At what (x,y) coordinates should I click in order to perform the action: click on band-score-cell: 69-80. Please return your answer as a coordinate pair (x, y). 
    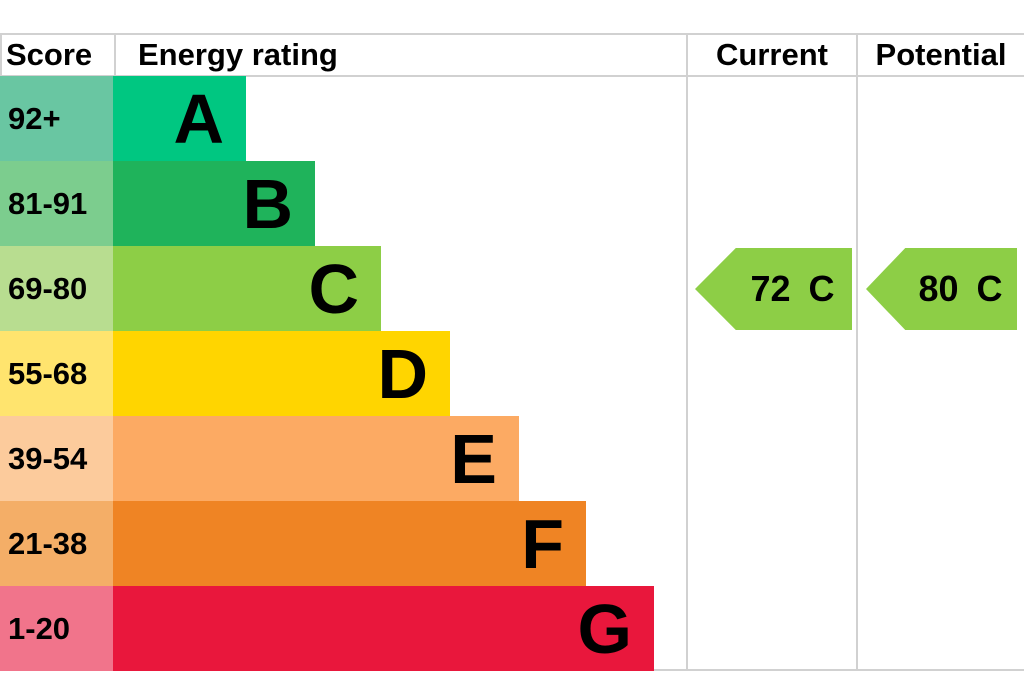
    Looking at the image, I should click on (56, 288).